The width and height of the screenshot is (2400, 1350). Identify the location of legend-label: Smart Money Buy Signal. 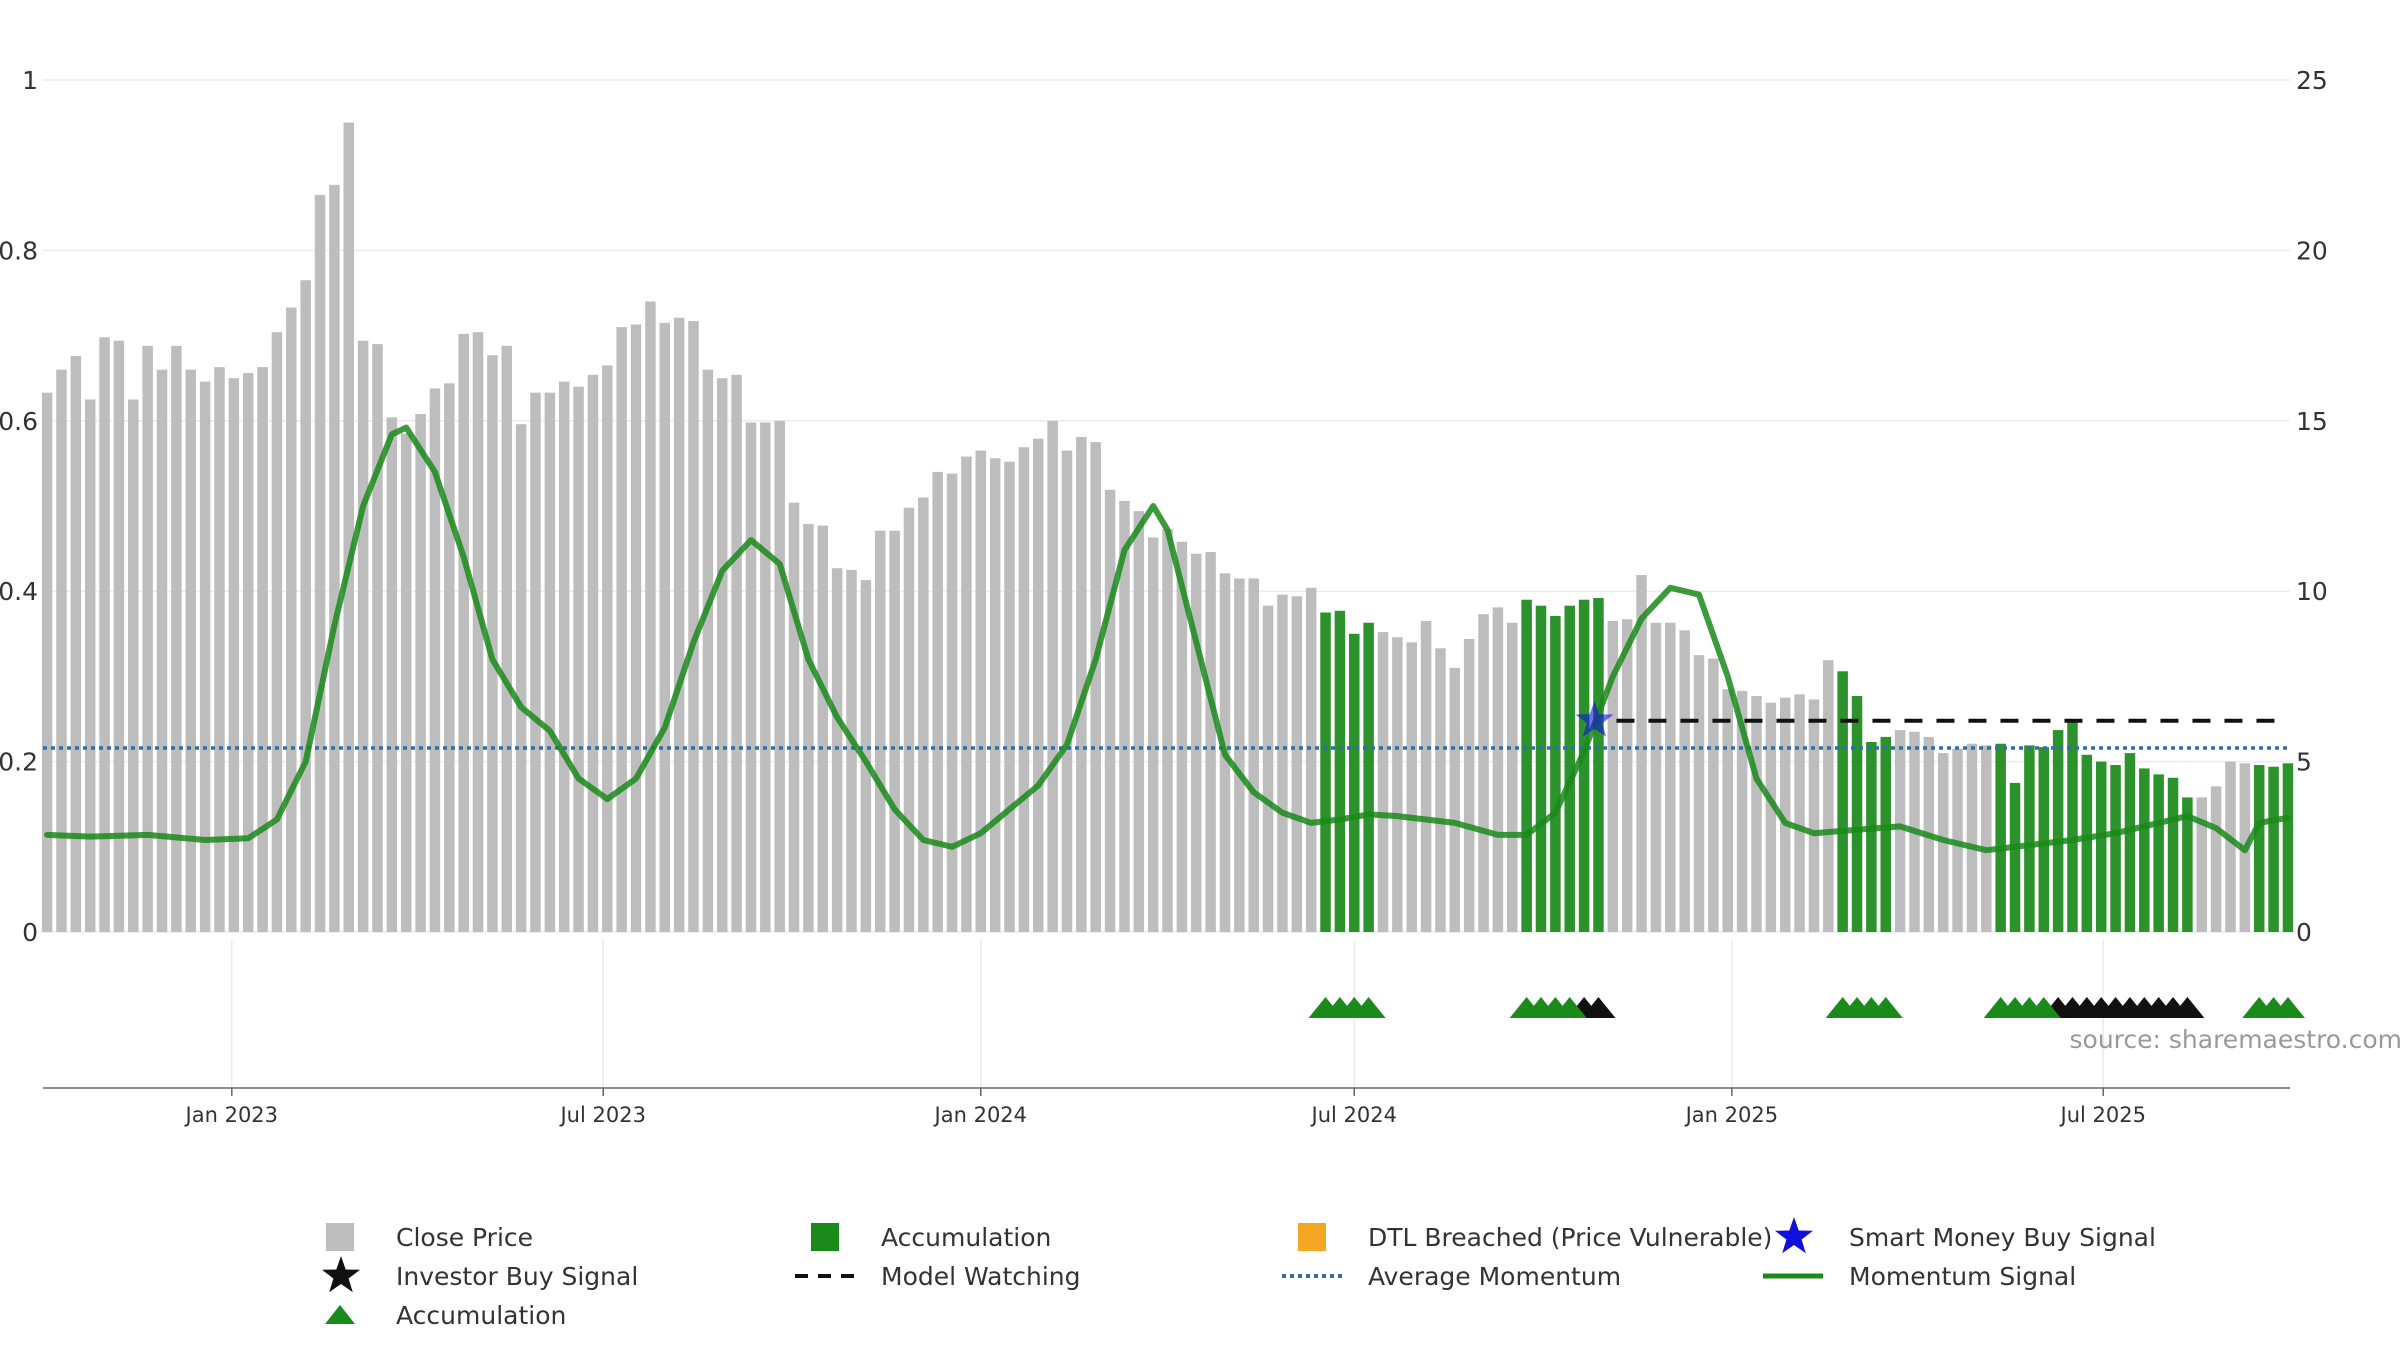
(2002, 1237).